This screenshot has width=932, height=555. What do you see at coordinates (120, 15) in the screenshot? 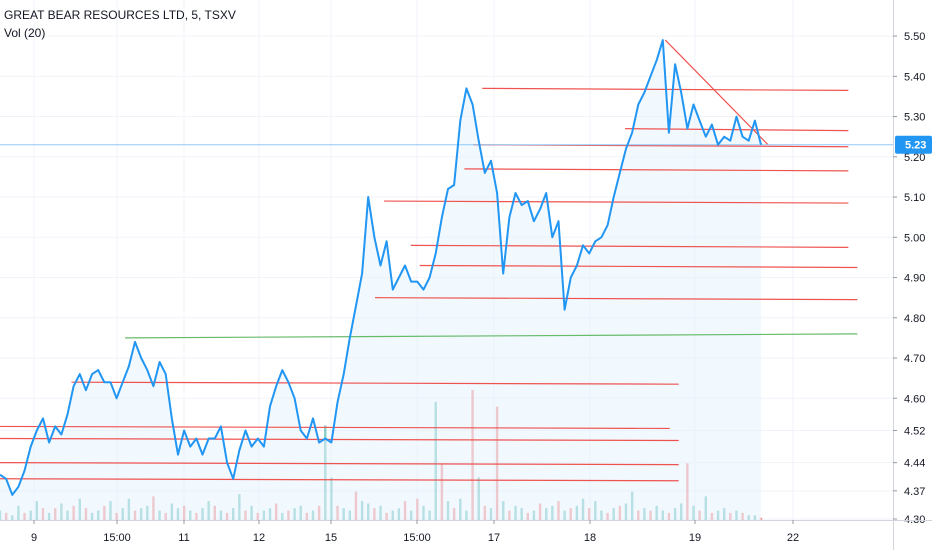
I see `symbol-title: GREAT BEAR RESOURCES LTD, 5, TSXV` at bounding box center [120, 15].